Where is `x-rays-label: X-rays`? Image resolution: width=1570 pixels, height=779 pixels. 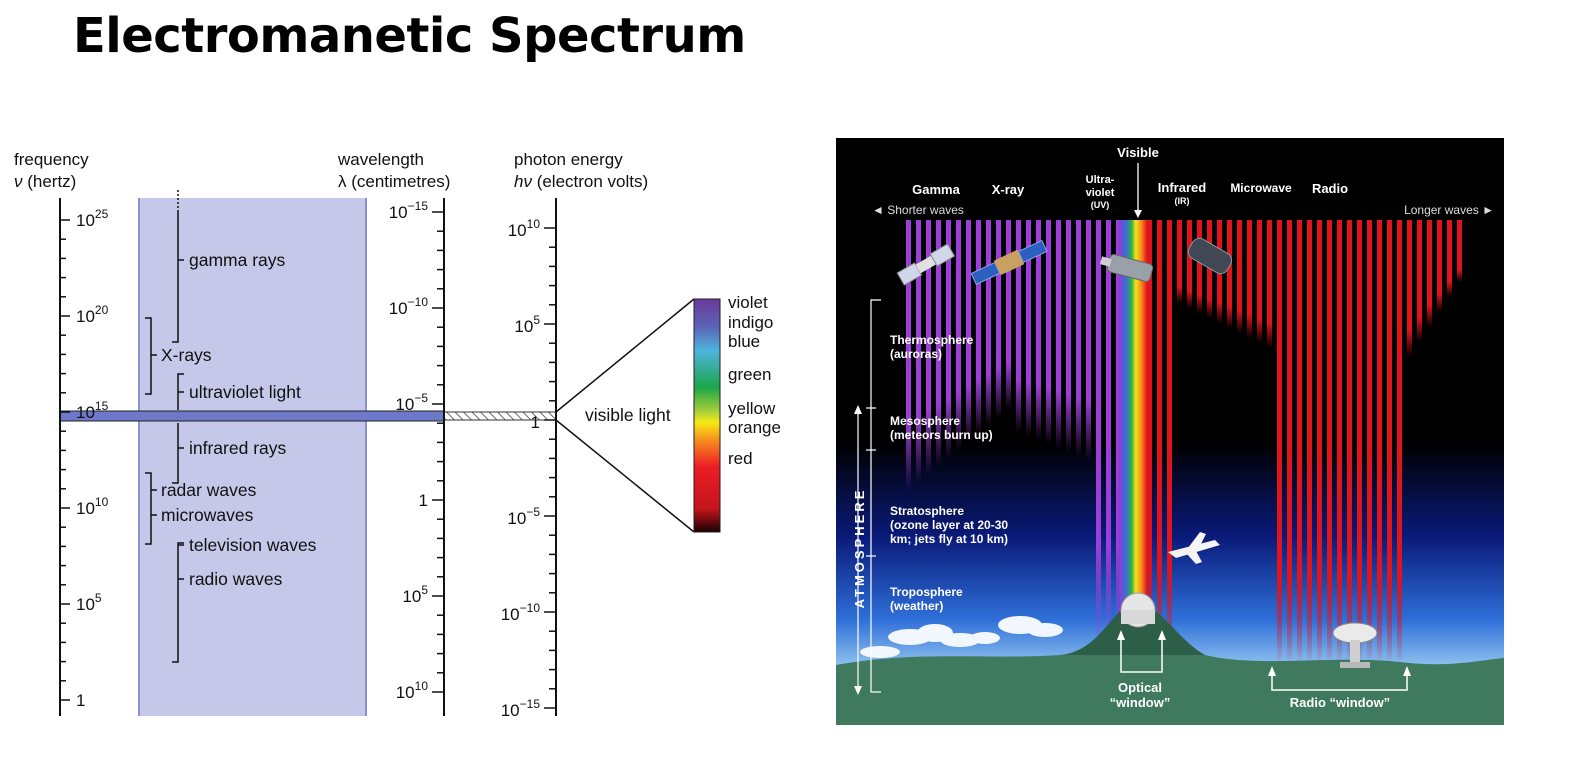 x-rays-label: X-rays is located at coordinates (186, 355).